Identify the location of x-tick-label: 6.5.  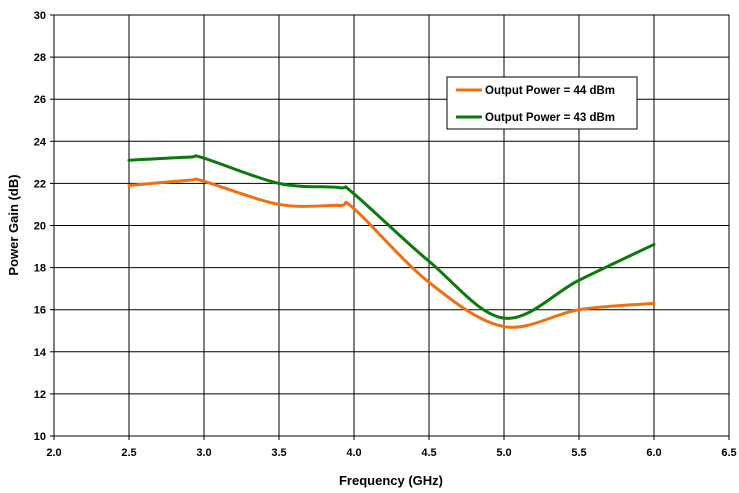
(728, 453).